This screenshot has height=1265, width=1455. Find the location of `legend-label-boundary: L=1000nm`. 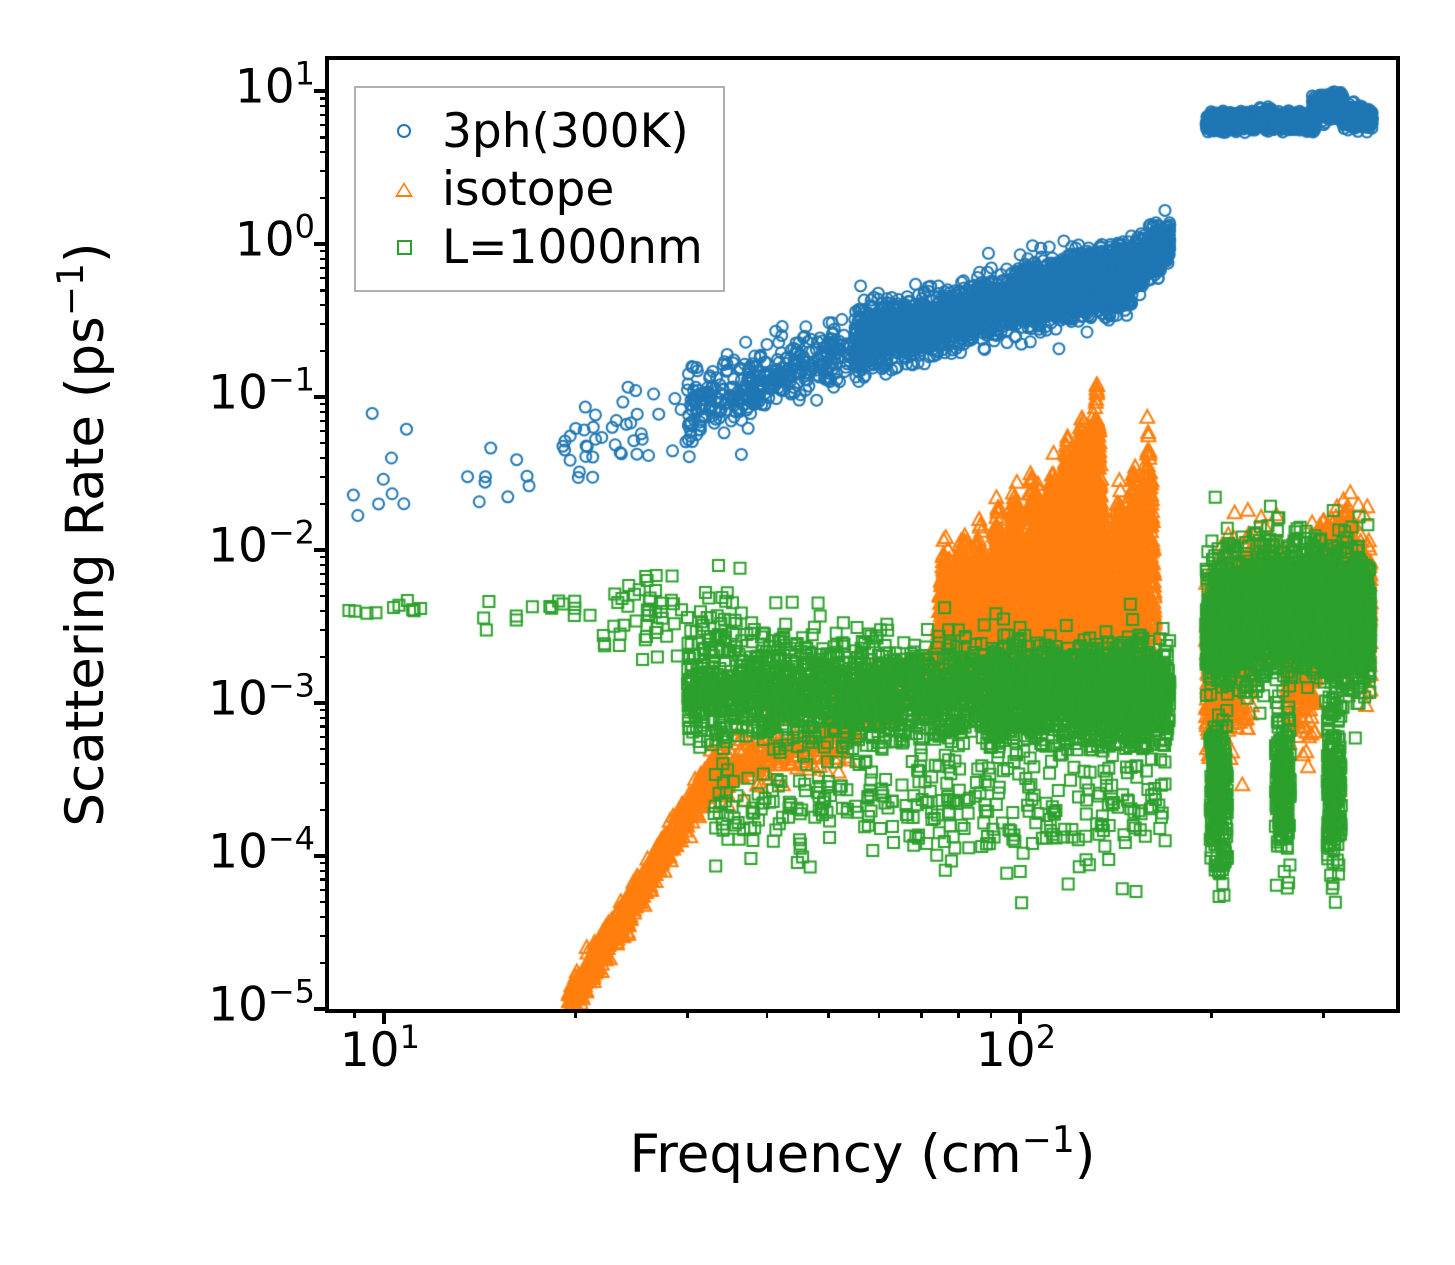

legend-label-boundary: L=1000nm is located at coordinates (572, 247).